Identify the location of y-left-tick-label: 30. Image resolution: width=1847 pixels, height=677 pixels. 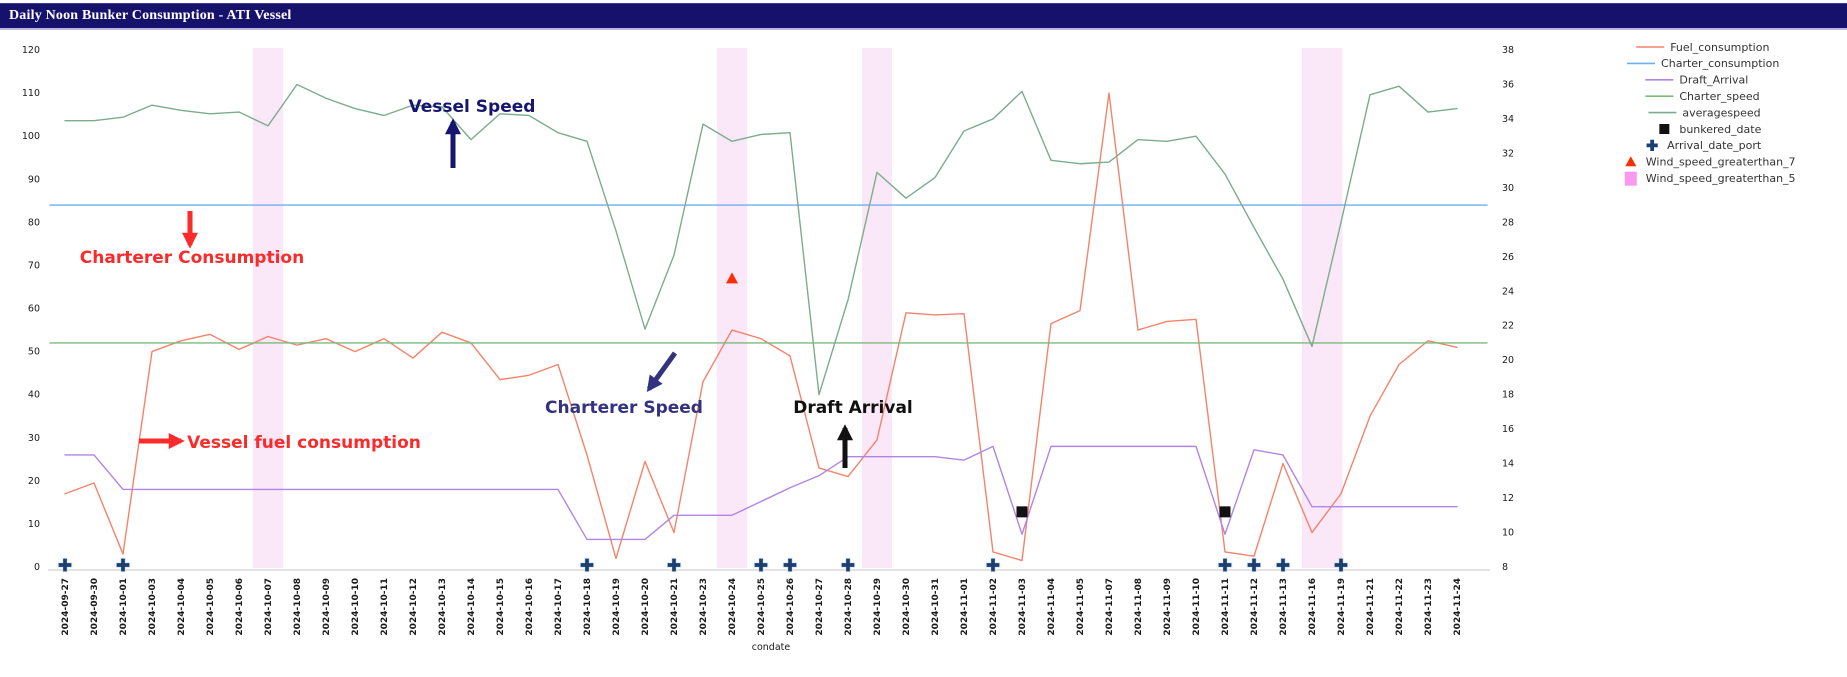
(34, 438).